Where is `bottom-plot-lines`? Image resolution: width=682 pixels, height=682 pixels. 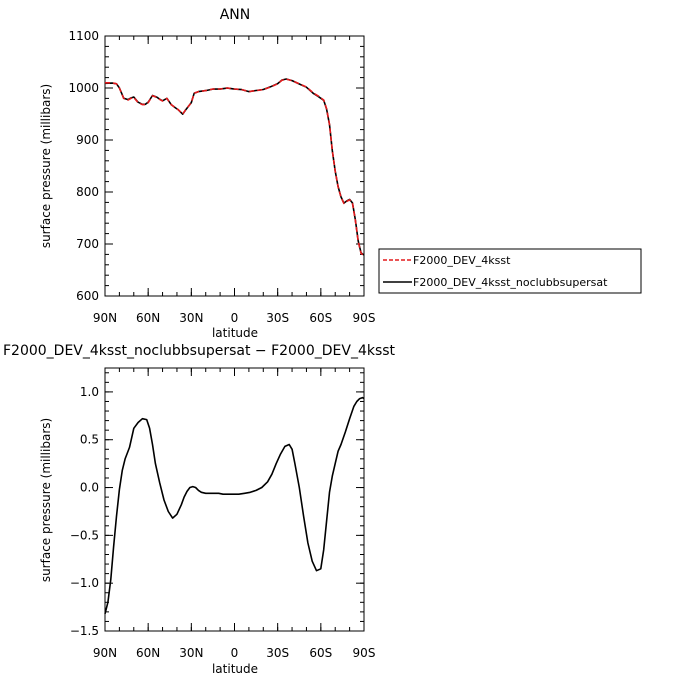
bottom-plot-lines is located at coordinates (234, 505).